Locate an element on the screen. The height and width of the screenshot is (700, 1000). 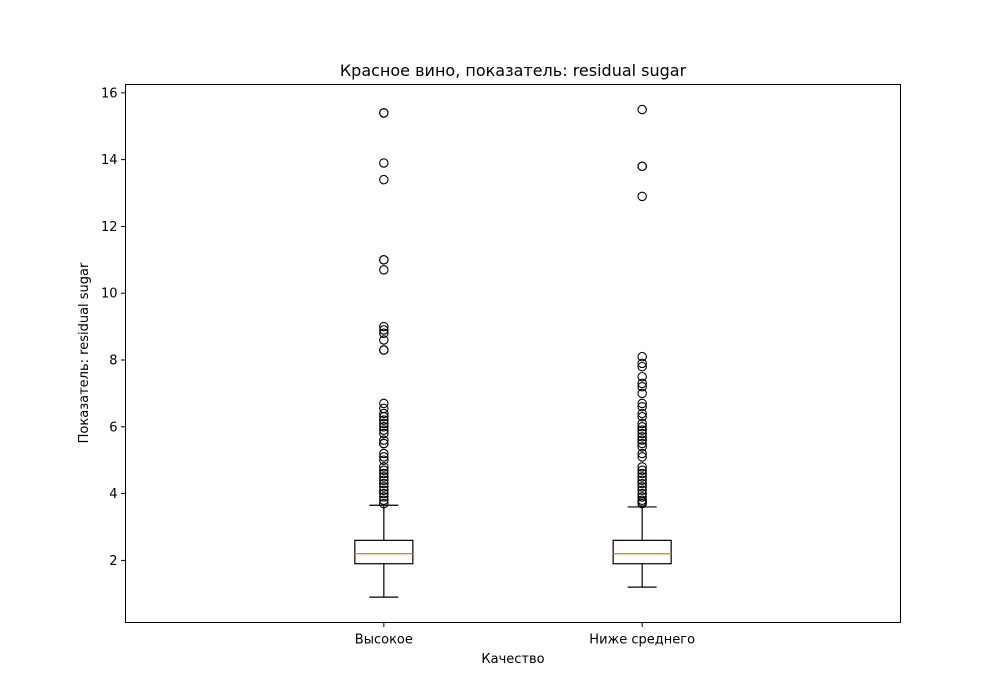
x-tick-label: Высокое is located at coordinates (384, 640).